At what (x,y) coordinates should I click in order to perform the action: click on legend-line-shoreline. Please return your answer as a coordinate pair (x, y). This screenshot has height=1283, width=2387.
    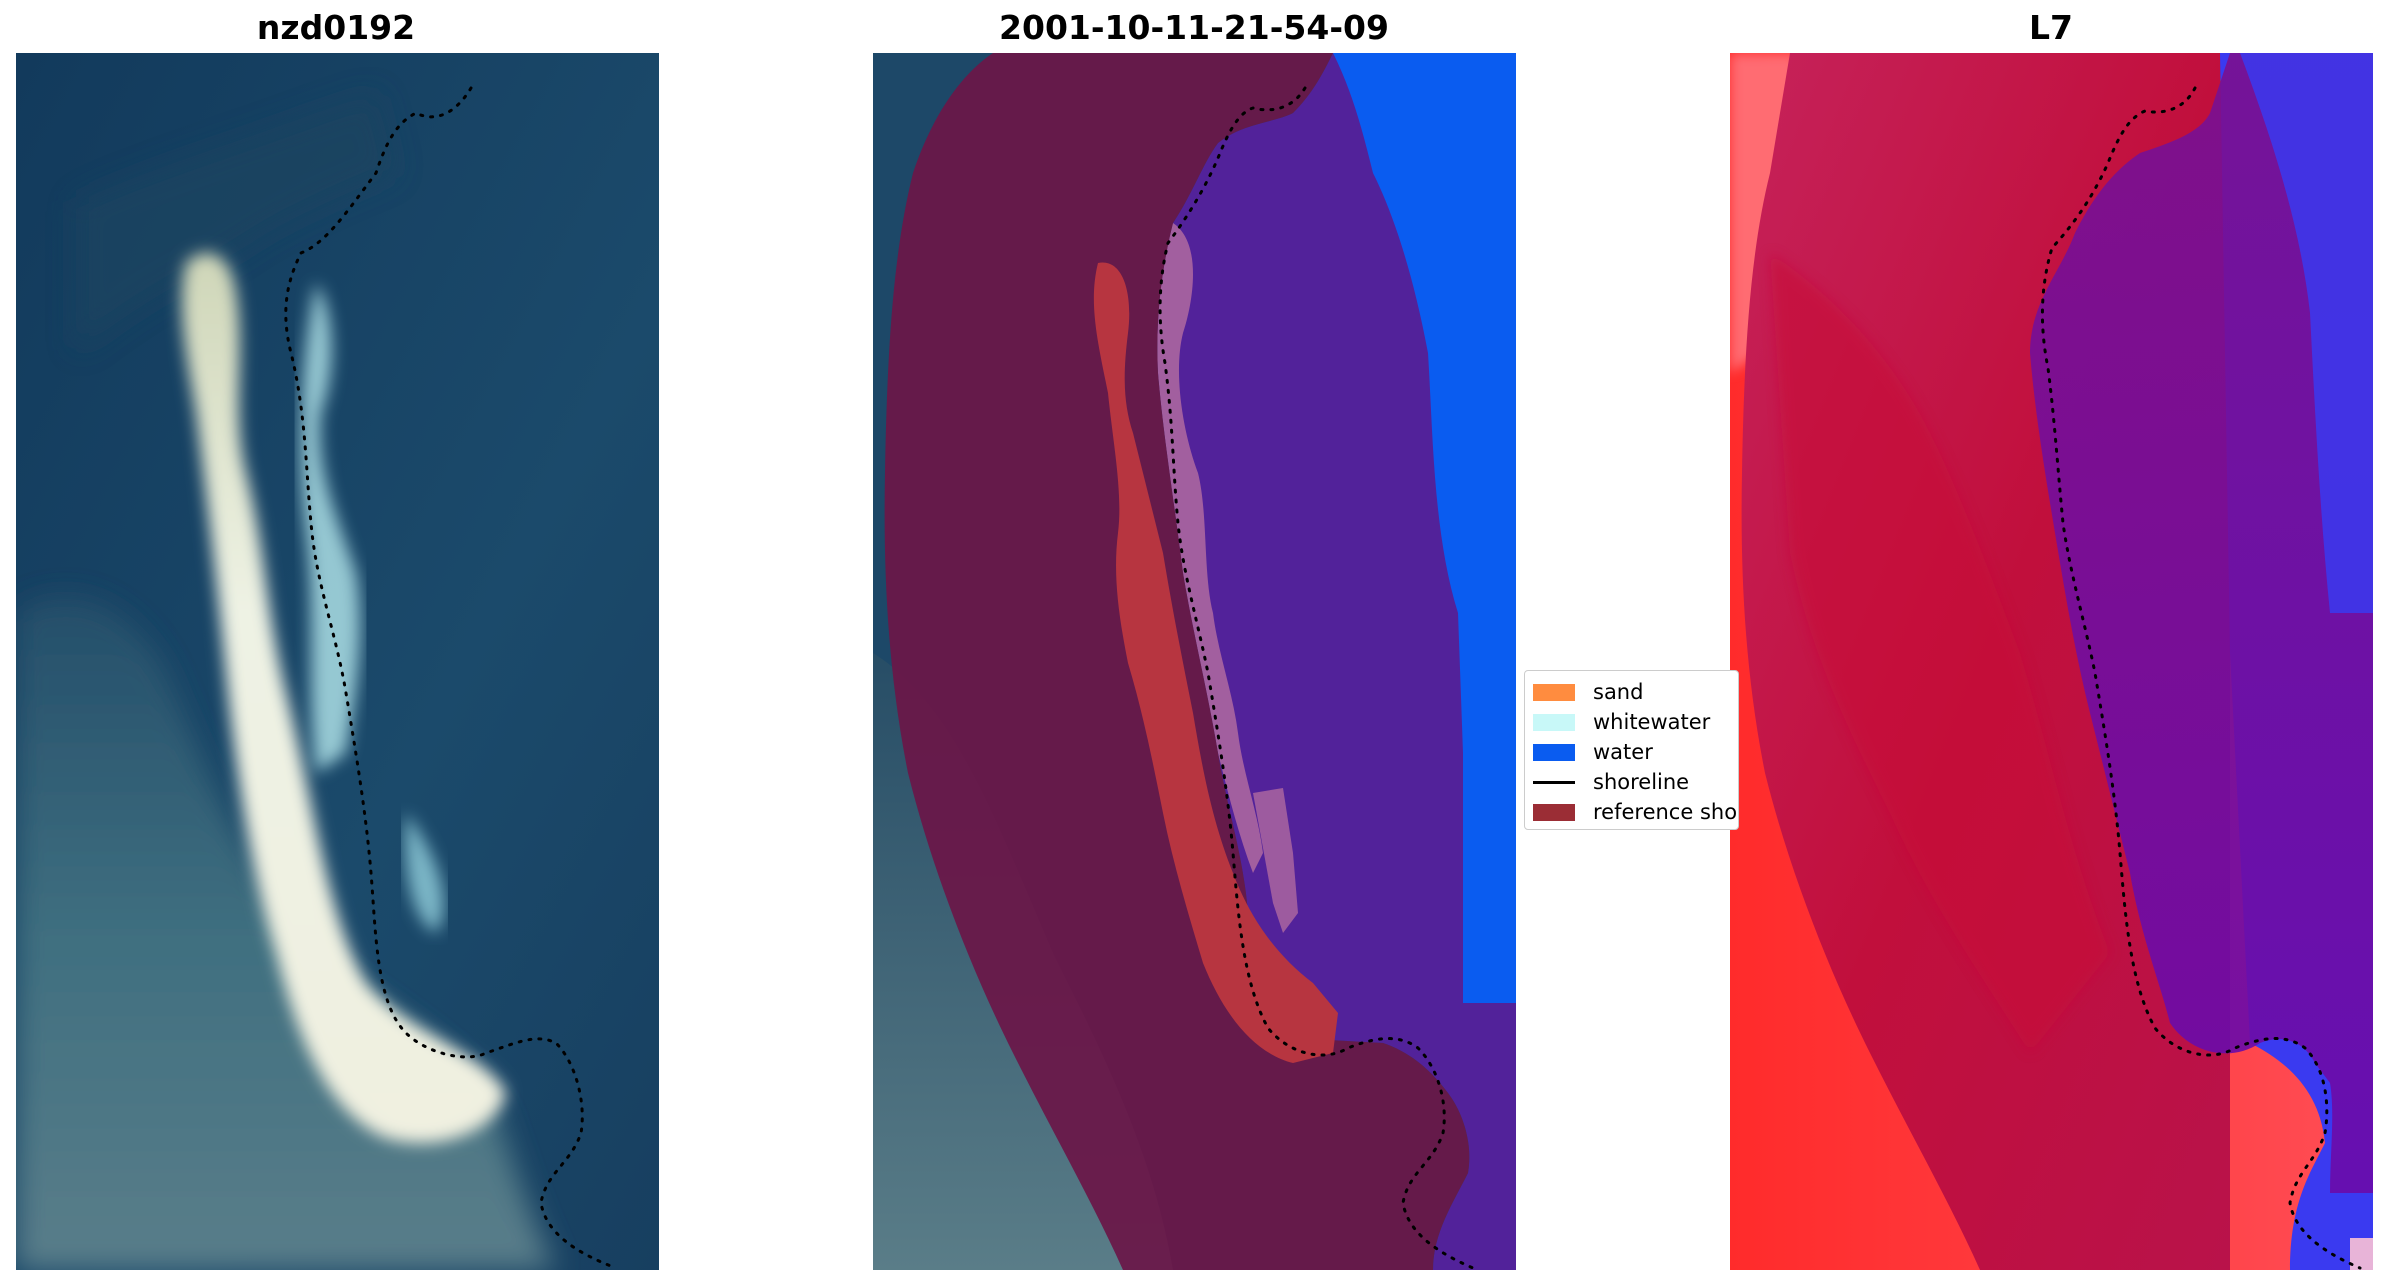
    Looking at the image, I should click on (1554, 782).